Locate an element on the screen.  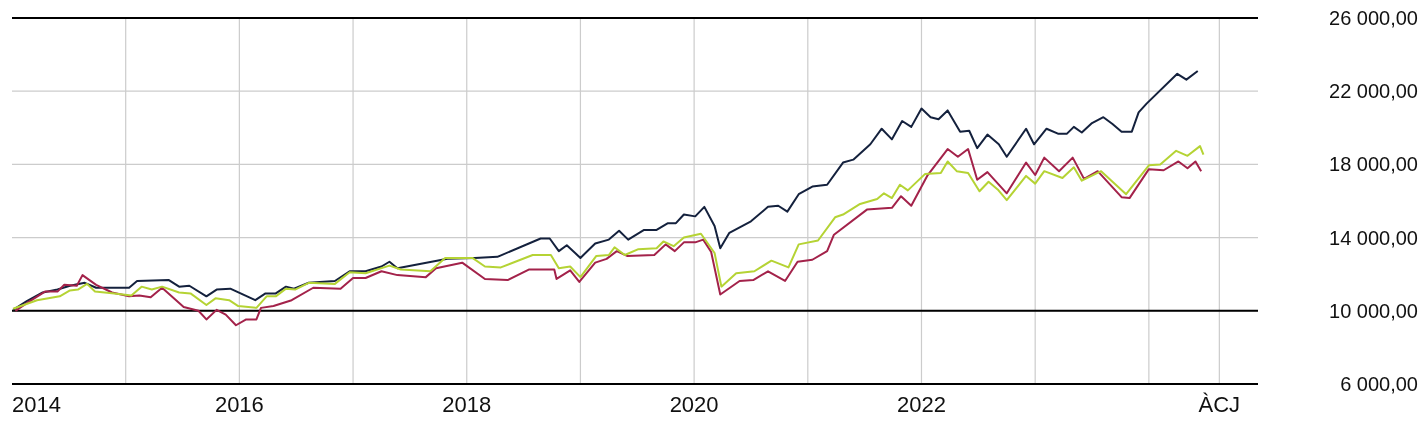
x-tick-label: 2022 is located at coordinates (921, 404).